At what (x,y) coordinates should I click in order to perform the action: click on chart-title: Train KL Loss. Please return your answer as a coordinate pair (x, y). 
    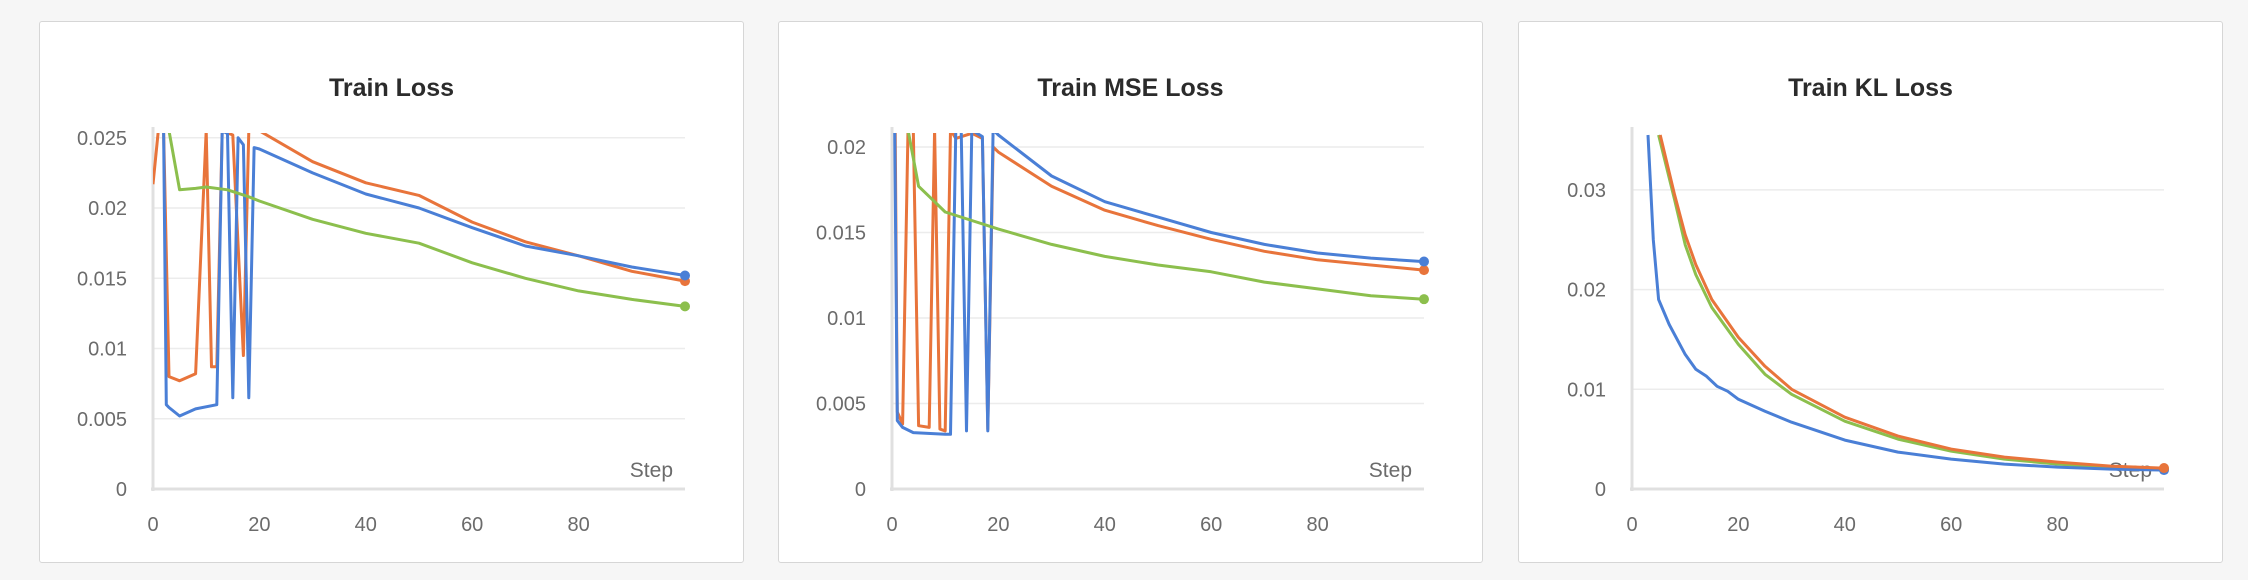
    Looking at the image, I should click on (1870, 88).